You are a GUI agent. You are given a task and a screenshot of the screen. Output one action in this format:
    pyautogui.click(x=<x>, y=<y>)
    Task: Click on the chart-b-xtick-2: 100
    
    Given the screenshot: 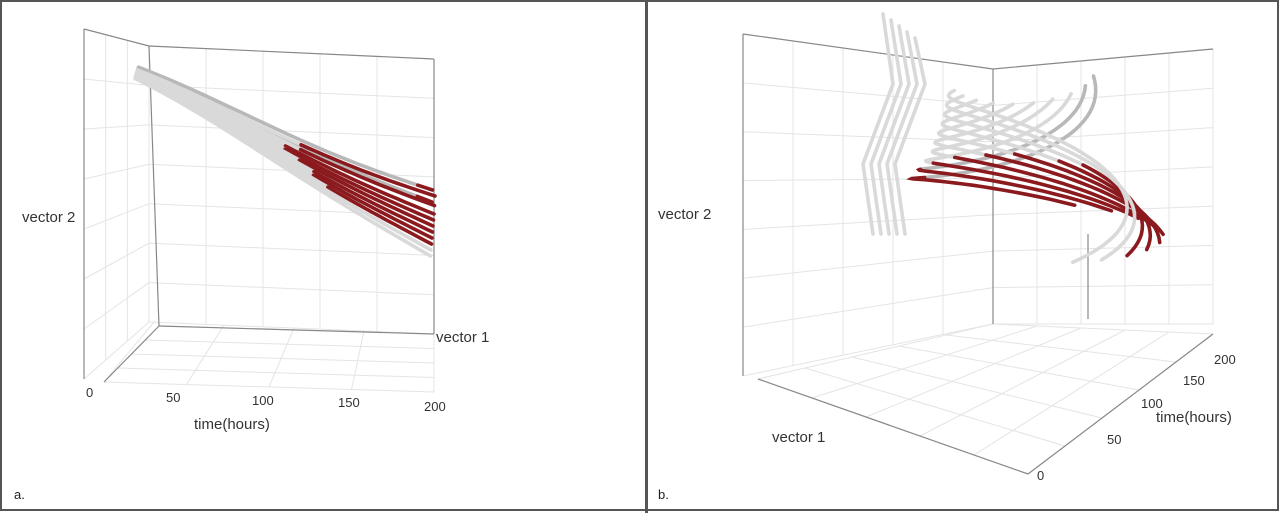 What is the action you would take?
    pyautogui.click(x=1152, y=403)
    